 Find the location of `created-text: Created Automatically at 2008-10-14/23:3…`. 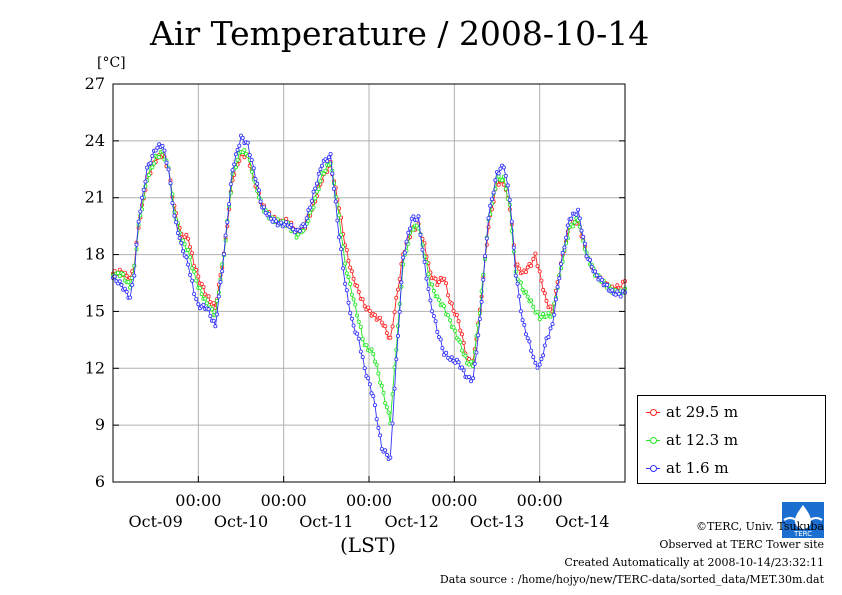

created-text: Created Automatically at 2008-10-14/23:3… is located at coordinates (694, 562).